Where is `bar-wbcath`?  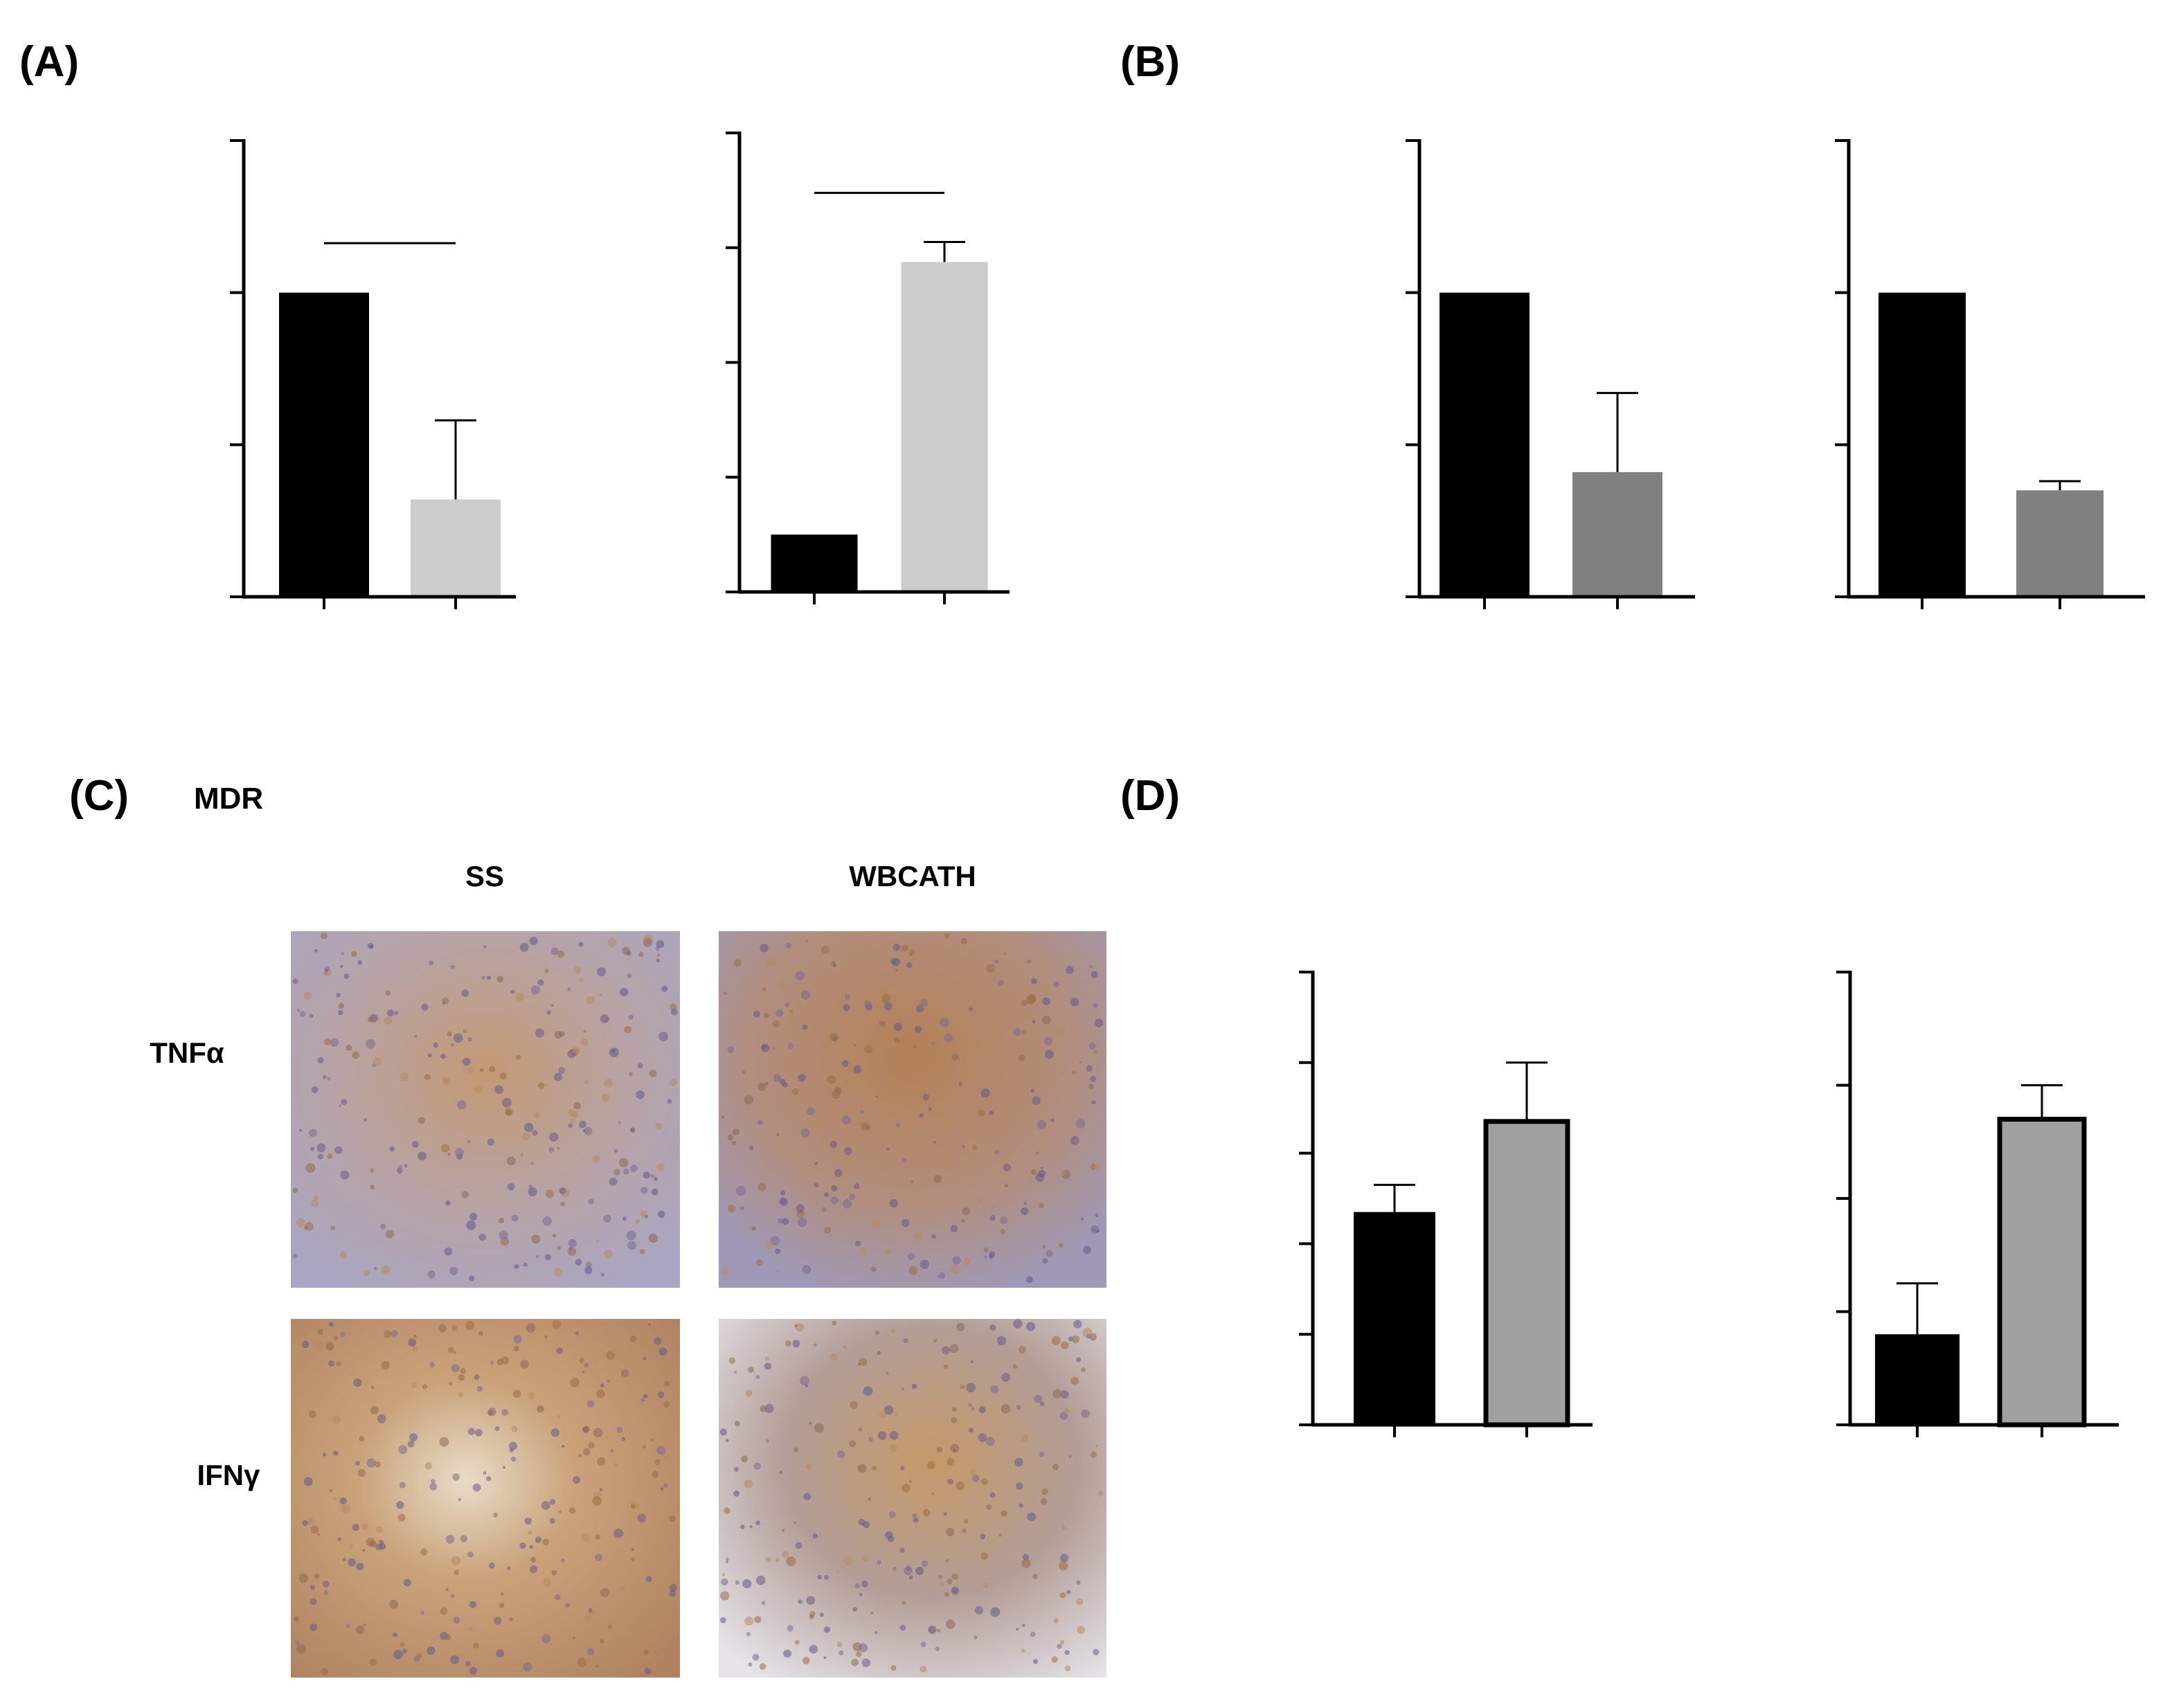
bar-wbcath is located at coordinates (1617, 534).